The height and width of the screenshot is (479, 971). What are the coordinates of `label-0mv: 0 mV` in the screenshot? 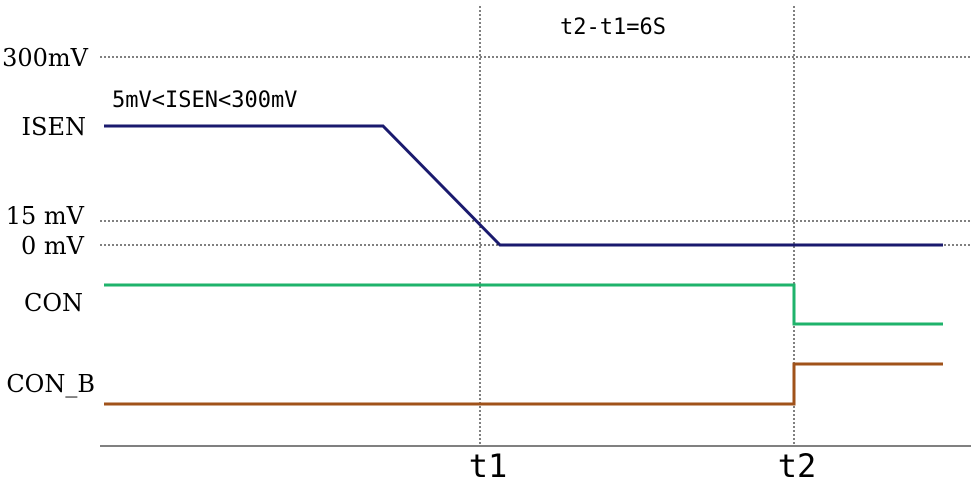 It's located at (53, 246).